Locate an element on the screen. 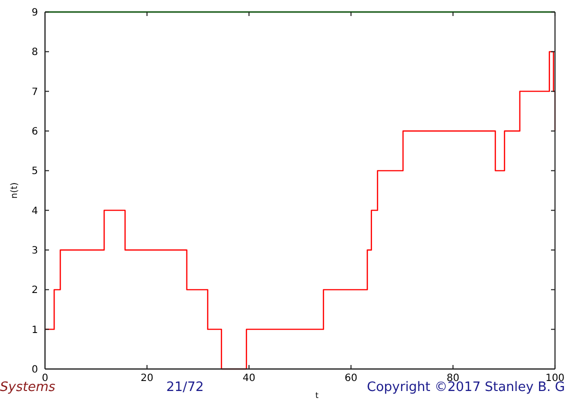  y-tick-label: 6 is located at coordinates (35, 132).